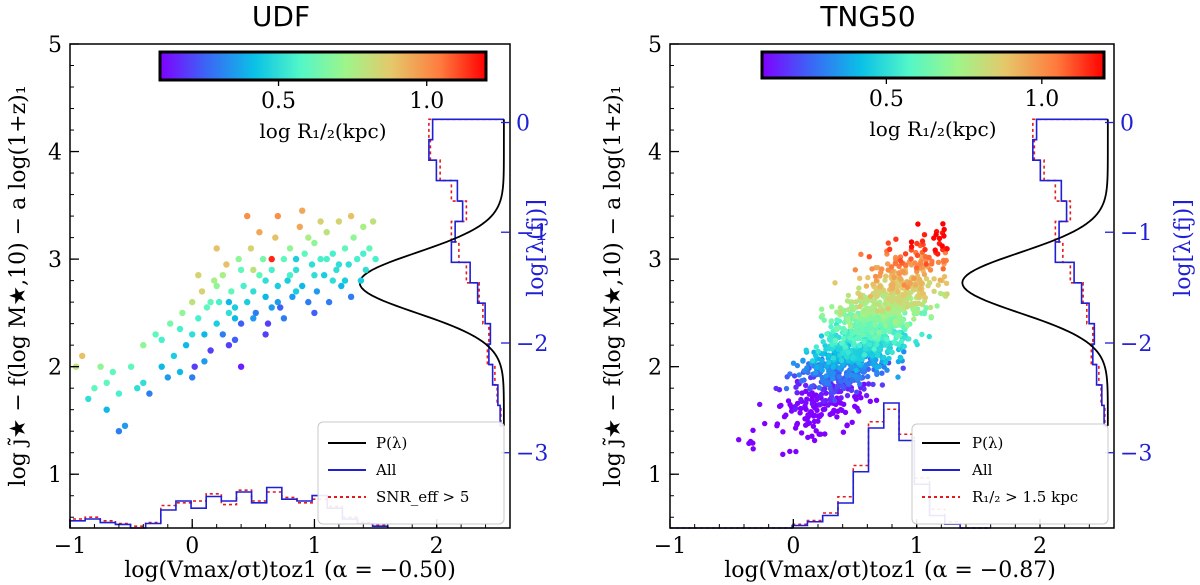  What do you see at coordinates (655, 45) in the screenshot?
I see `y-tick-label: 5` at bounding box center [655, 45].